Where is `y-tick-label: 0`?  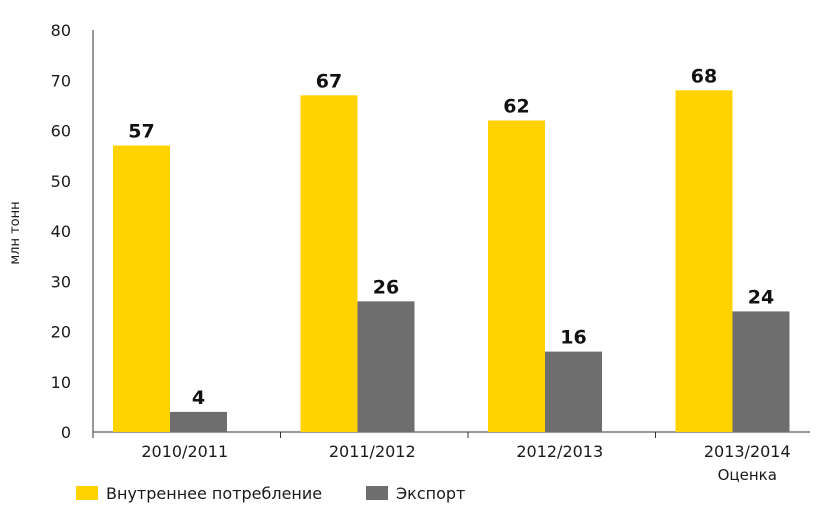 y-tick-label: 0 is located at coordinates (66, 432).